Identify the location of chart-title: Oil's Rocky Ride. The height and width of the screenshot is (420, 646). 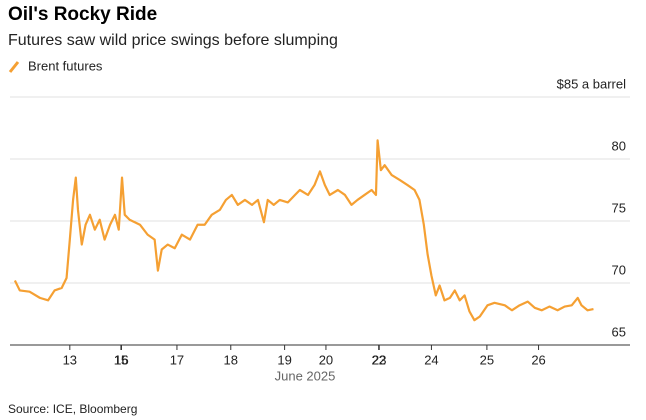
(82, 14).